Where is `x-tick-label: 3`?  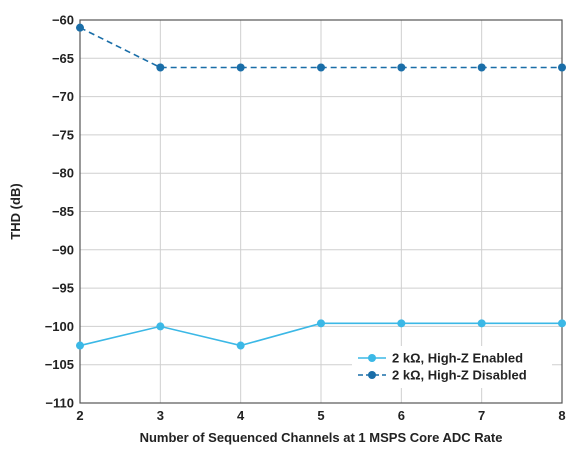 x-tick-label: 3 is located at coordinates (160, 415).